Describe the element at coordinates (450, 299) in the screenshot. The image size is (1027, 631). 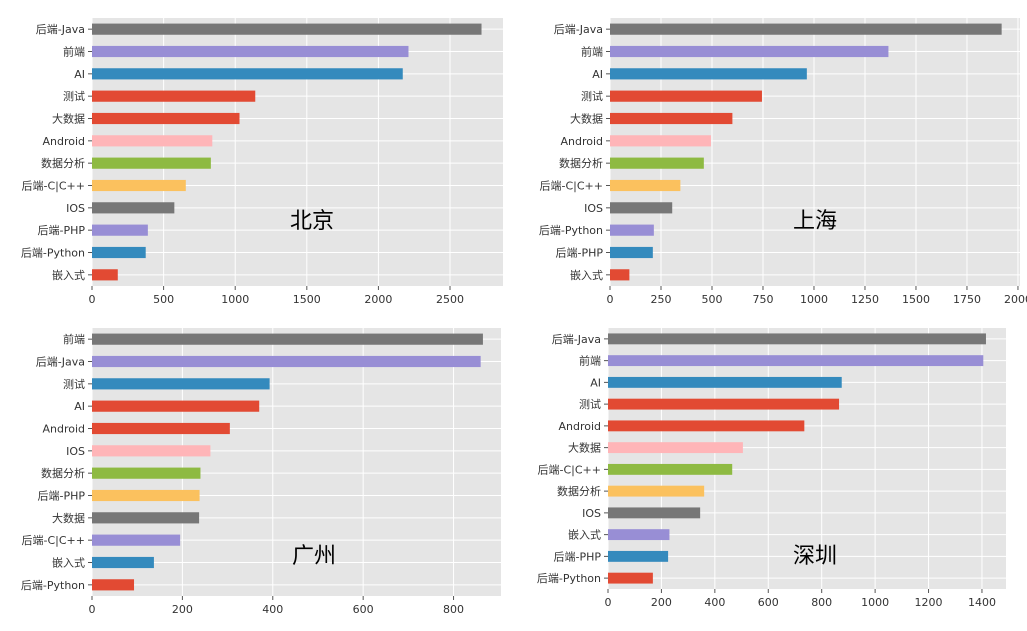
I see `x-tick-label: 2500` at that location.